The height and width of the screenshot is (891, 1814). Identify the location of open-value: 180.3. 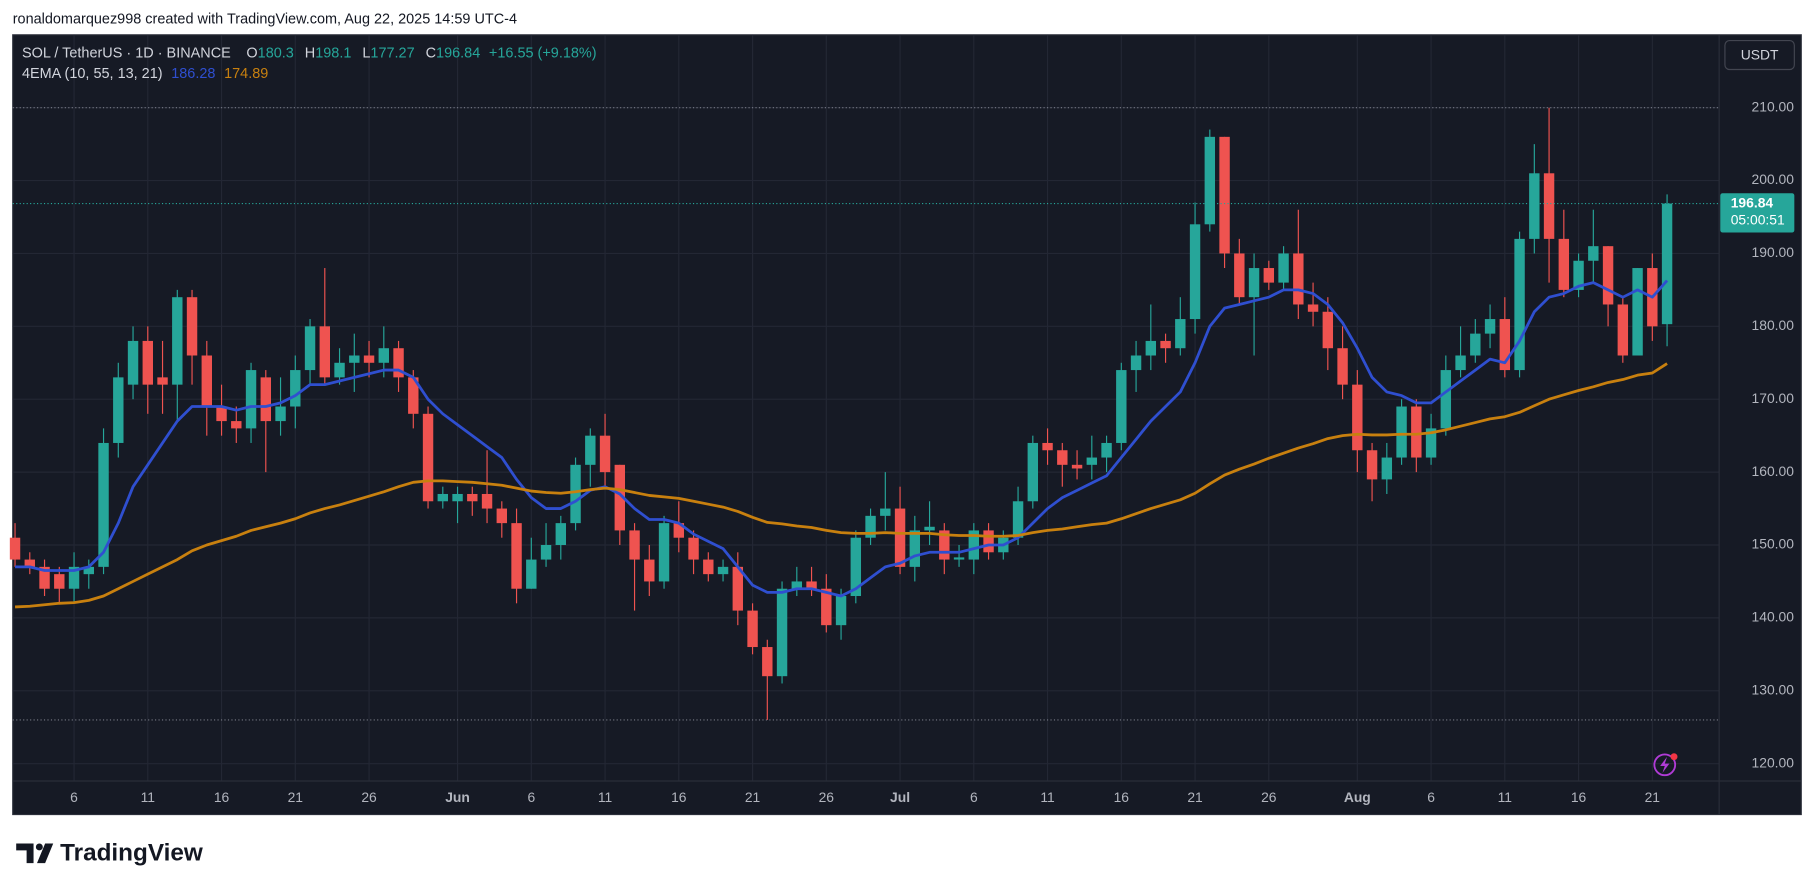
(276, 53).